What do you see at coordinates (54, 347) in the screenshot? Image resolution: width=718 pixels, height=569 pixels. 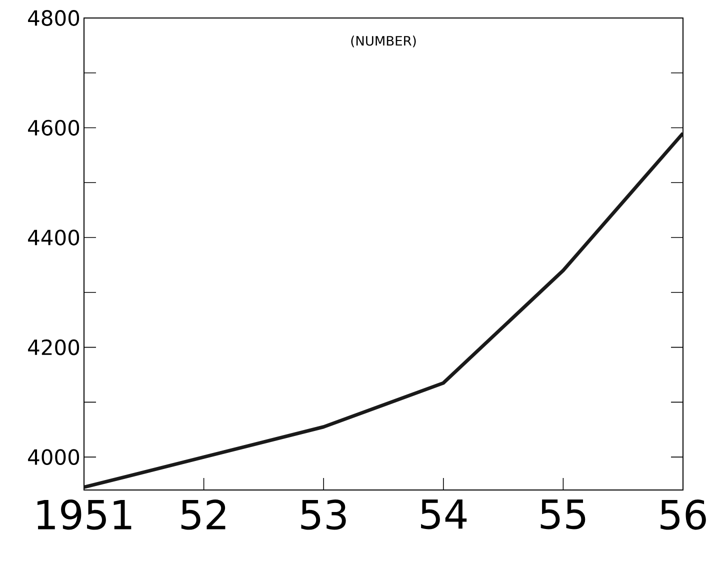 I see `y-tick-label: 4200` at bounding box center [54, 347].